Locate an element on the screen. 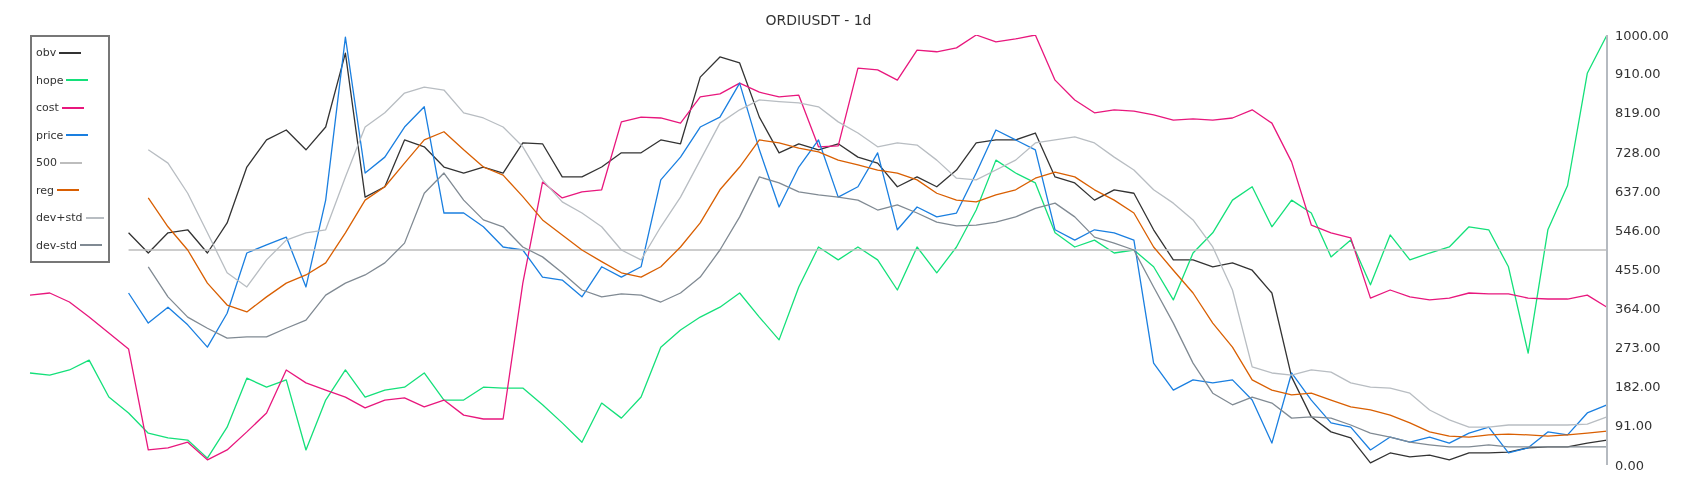  y-tick-label: 1000.00 is located at coordinates (1642, 35).